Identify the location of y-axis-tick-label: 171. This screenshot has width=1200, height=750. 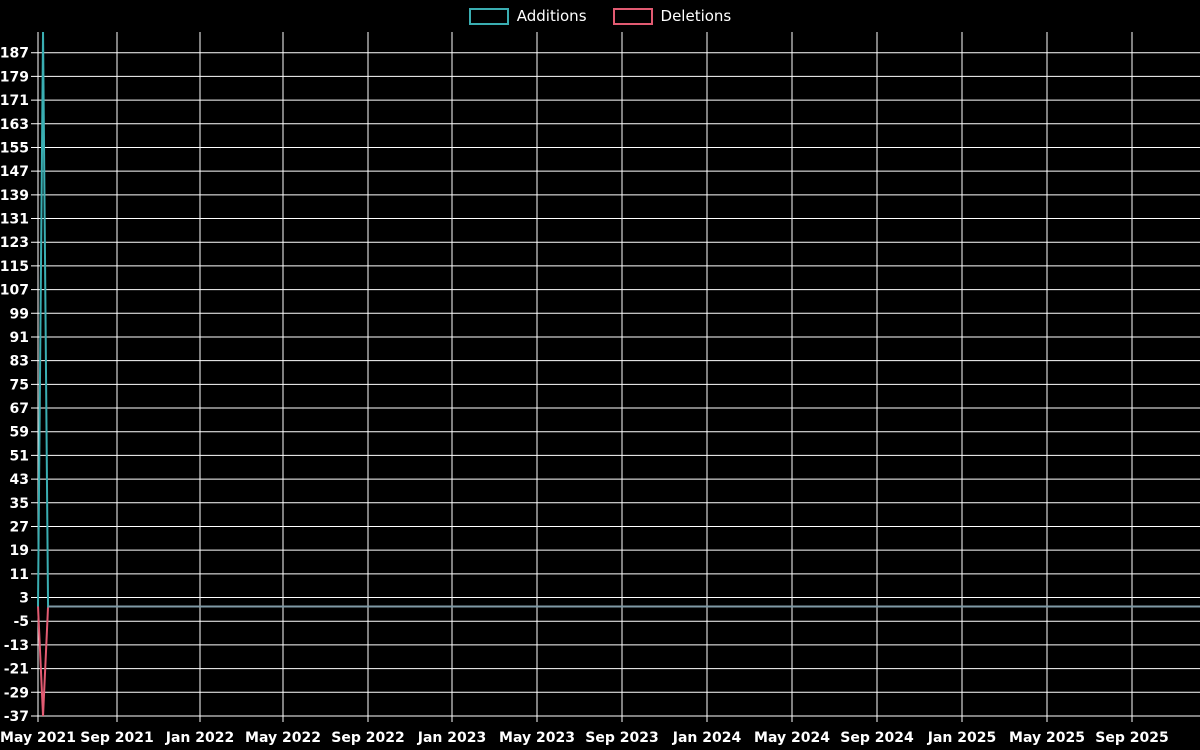
(14, 101).